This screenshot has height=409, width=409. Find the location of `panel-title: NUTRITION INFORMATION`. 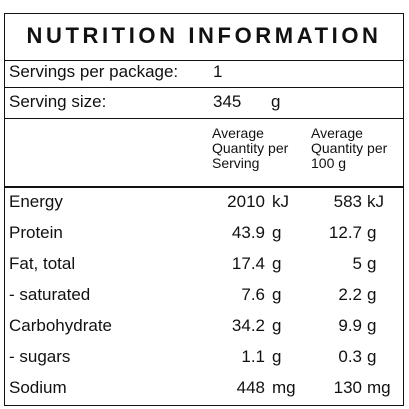

panel-title: NUTRITION INFORMATION is located at coordinates (204, 35).